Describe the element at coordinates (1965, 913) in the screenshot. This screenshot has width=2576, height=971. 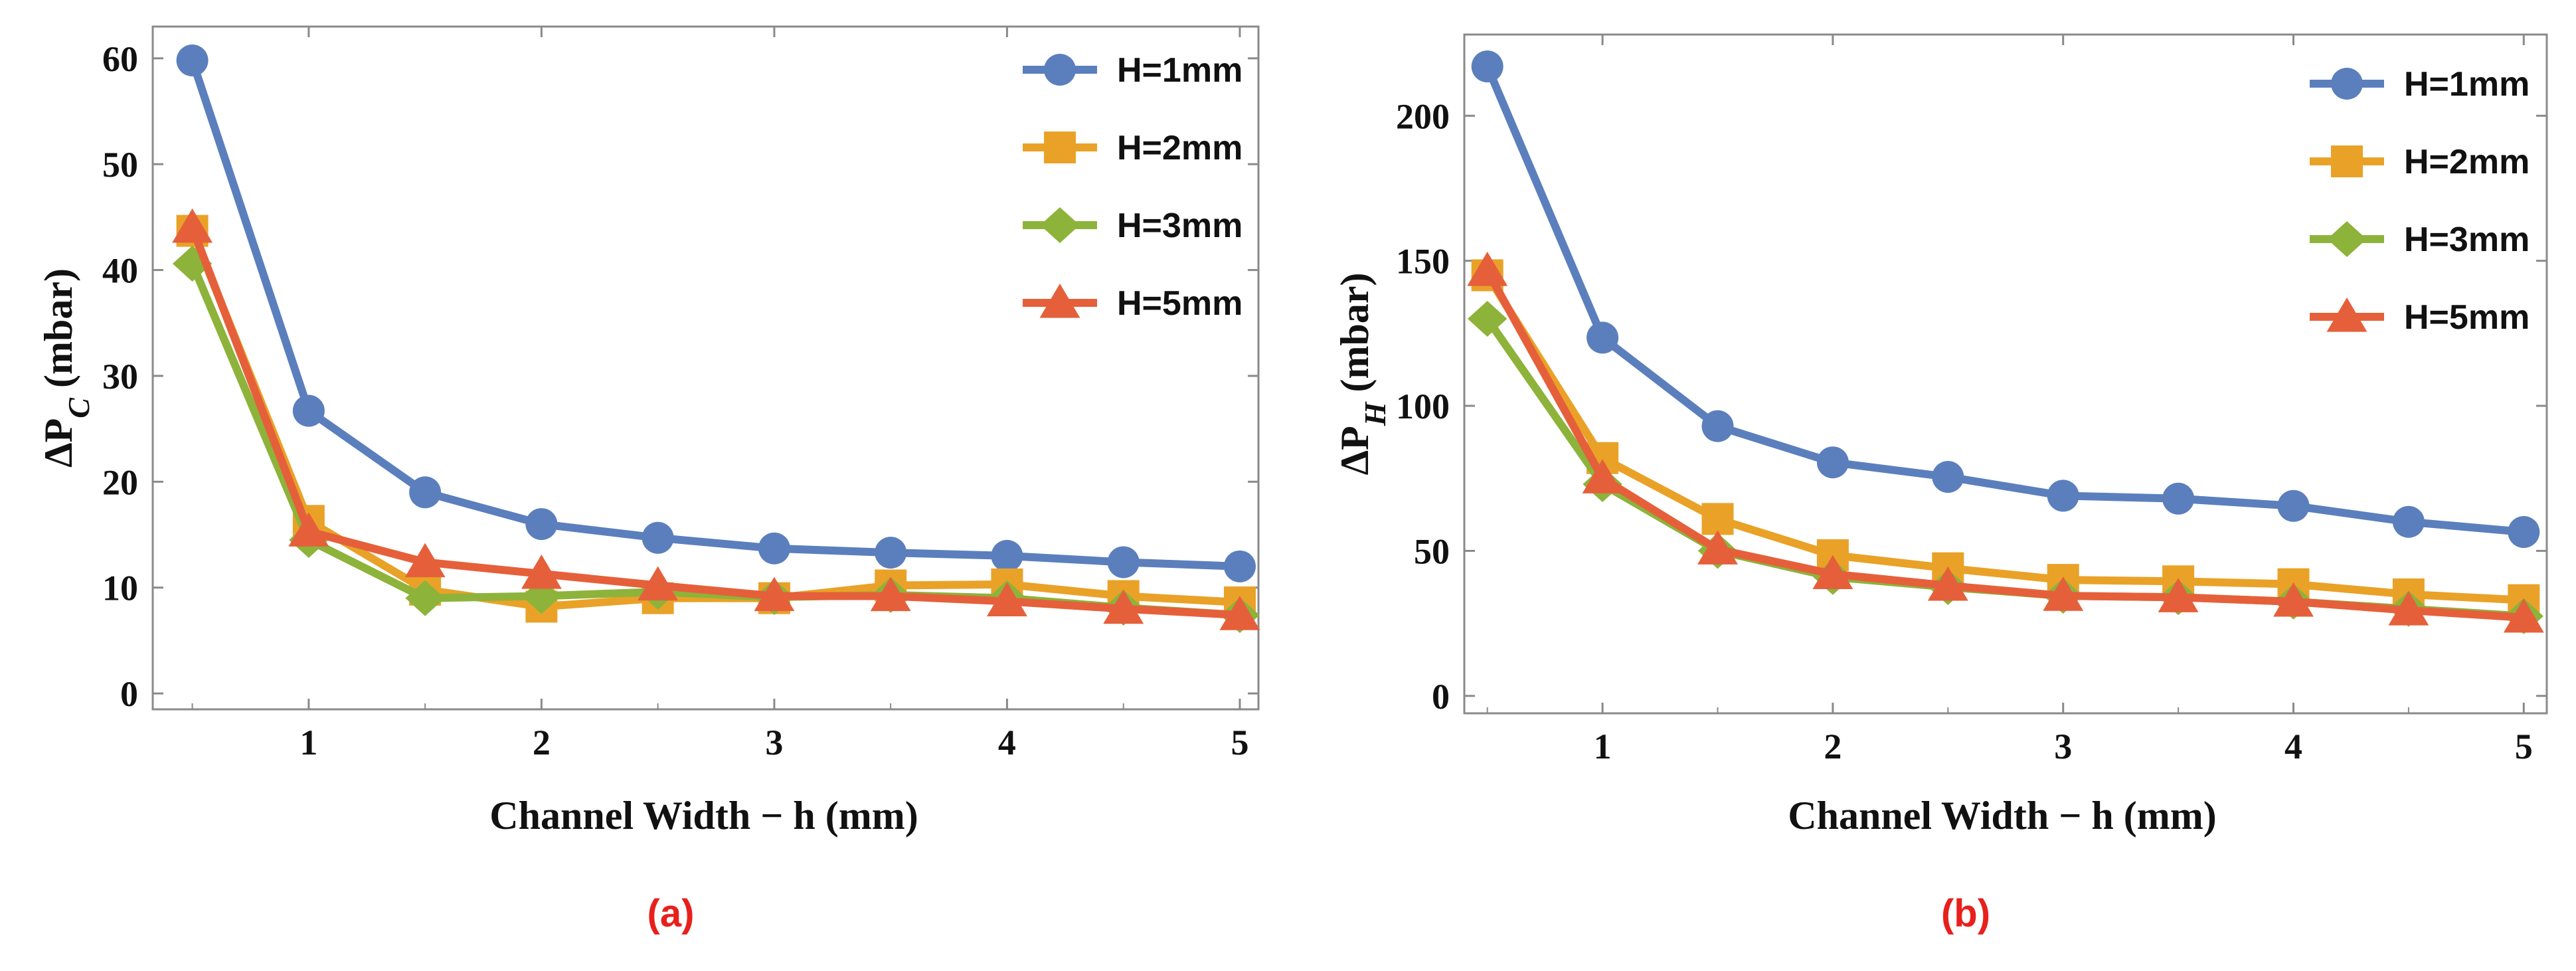
I see `panel-label: (b)` at that location.